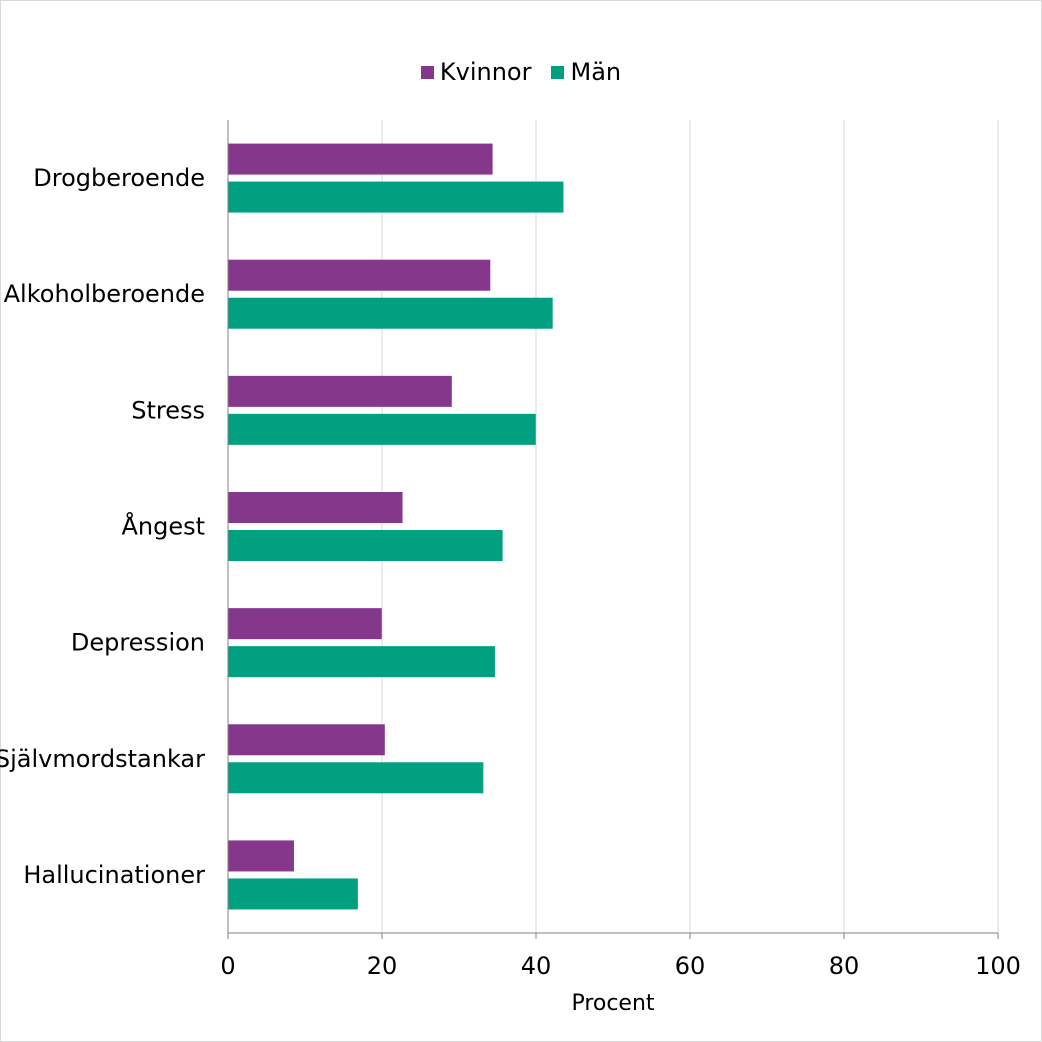  What do you see at coordinates (998, 966) in the screenshot?
I see `x-tick-label: 100` at bounding box center [998, 966].